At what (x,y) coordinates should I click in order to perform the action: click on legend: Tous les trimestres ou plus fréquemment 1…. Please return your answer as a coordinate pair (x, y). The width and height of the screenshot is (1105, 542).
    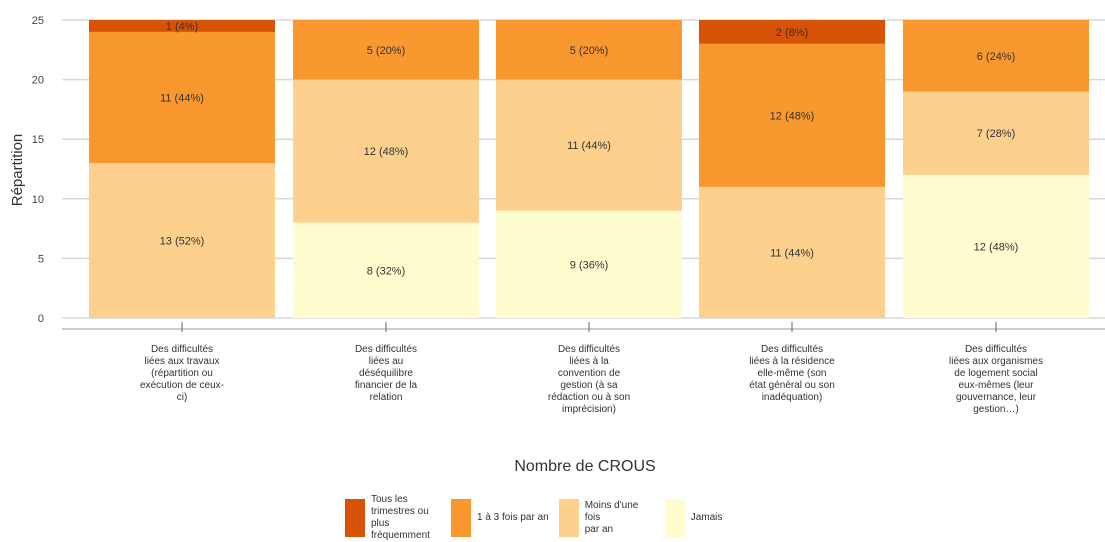
    Looking at the image, I should click on (533, 518).